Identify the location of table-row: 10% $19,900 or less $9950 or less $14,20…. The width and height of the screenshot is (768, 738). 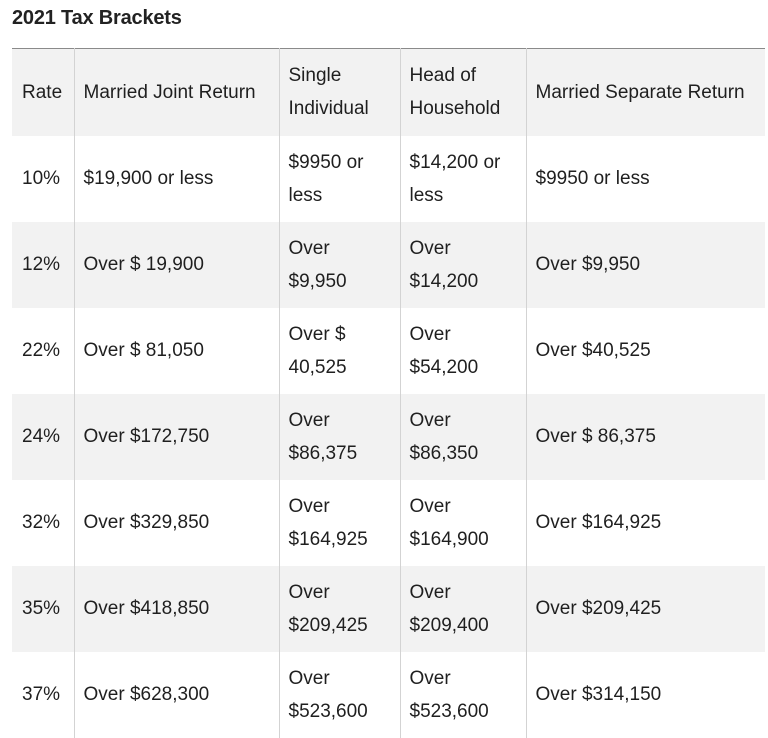
(388, 178).